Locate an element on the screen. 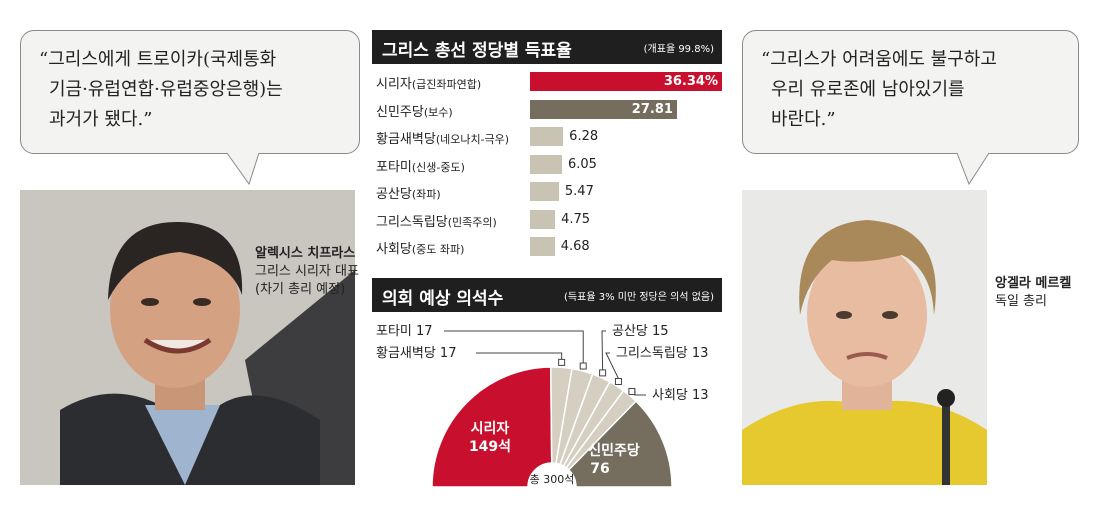 This screenshot has width=1100, height=509. bar-label-party: 시리자 is located at coordinates (394, 84).